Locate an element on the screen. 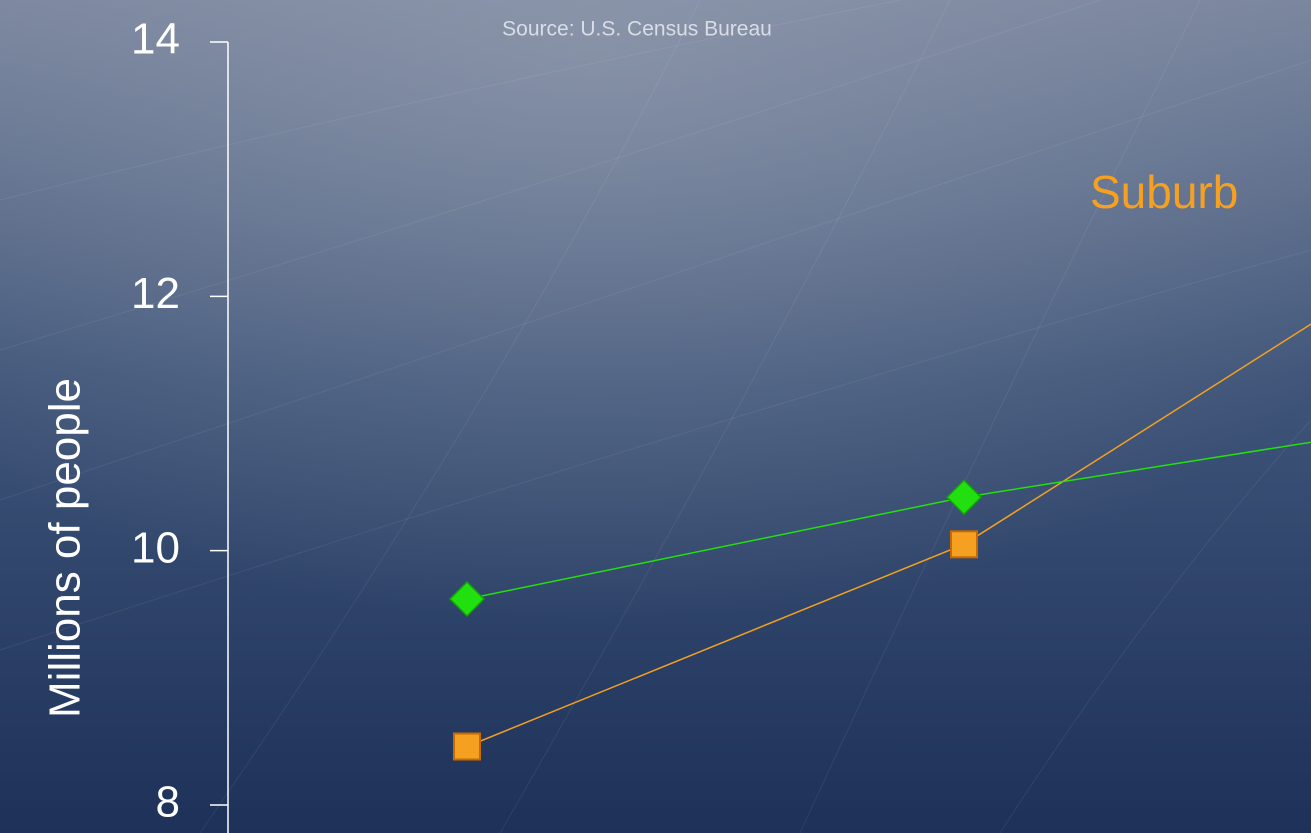 The width and height of the screenshot is (1311, 833). series-label: Suburb is located at coordinates (1164, 192).